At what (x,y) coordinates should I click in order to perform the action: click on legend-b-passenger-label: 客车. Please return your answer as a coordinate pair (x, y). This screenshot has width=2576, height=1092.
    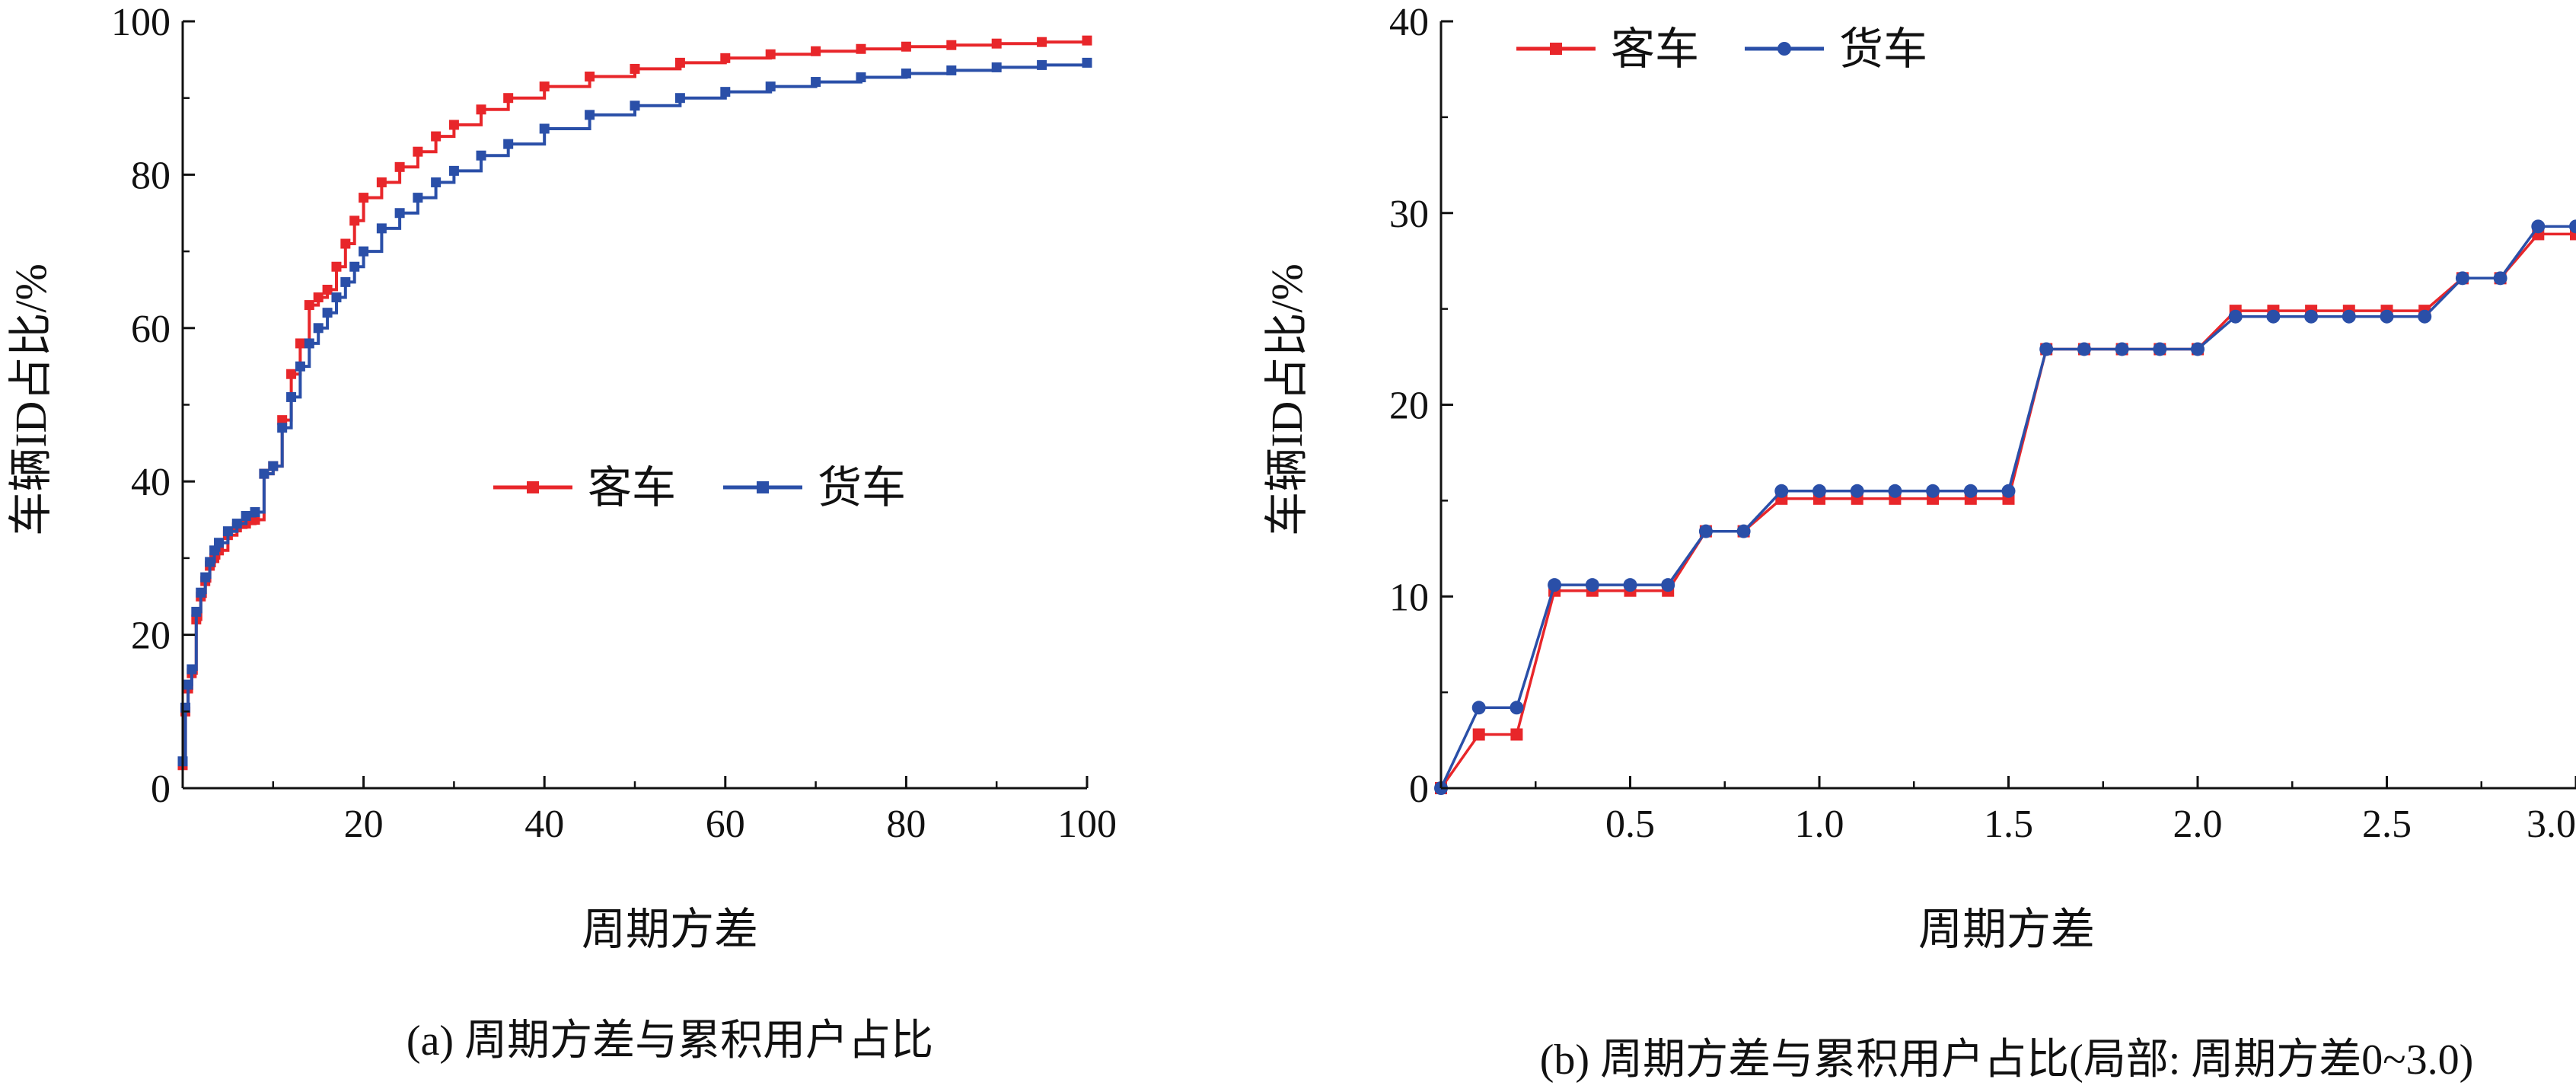
    Looking at the image, I should click on (1655, 49).